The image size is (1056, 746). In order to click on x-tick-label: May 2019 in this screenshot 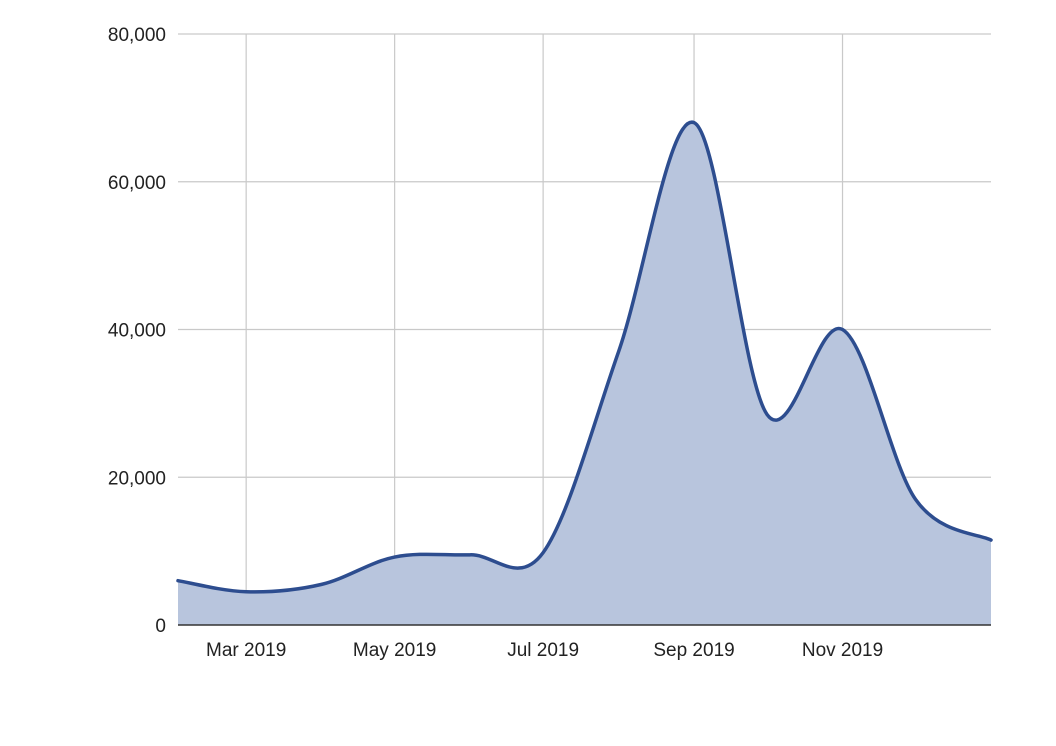, I will do `click(394, 650)`.